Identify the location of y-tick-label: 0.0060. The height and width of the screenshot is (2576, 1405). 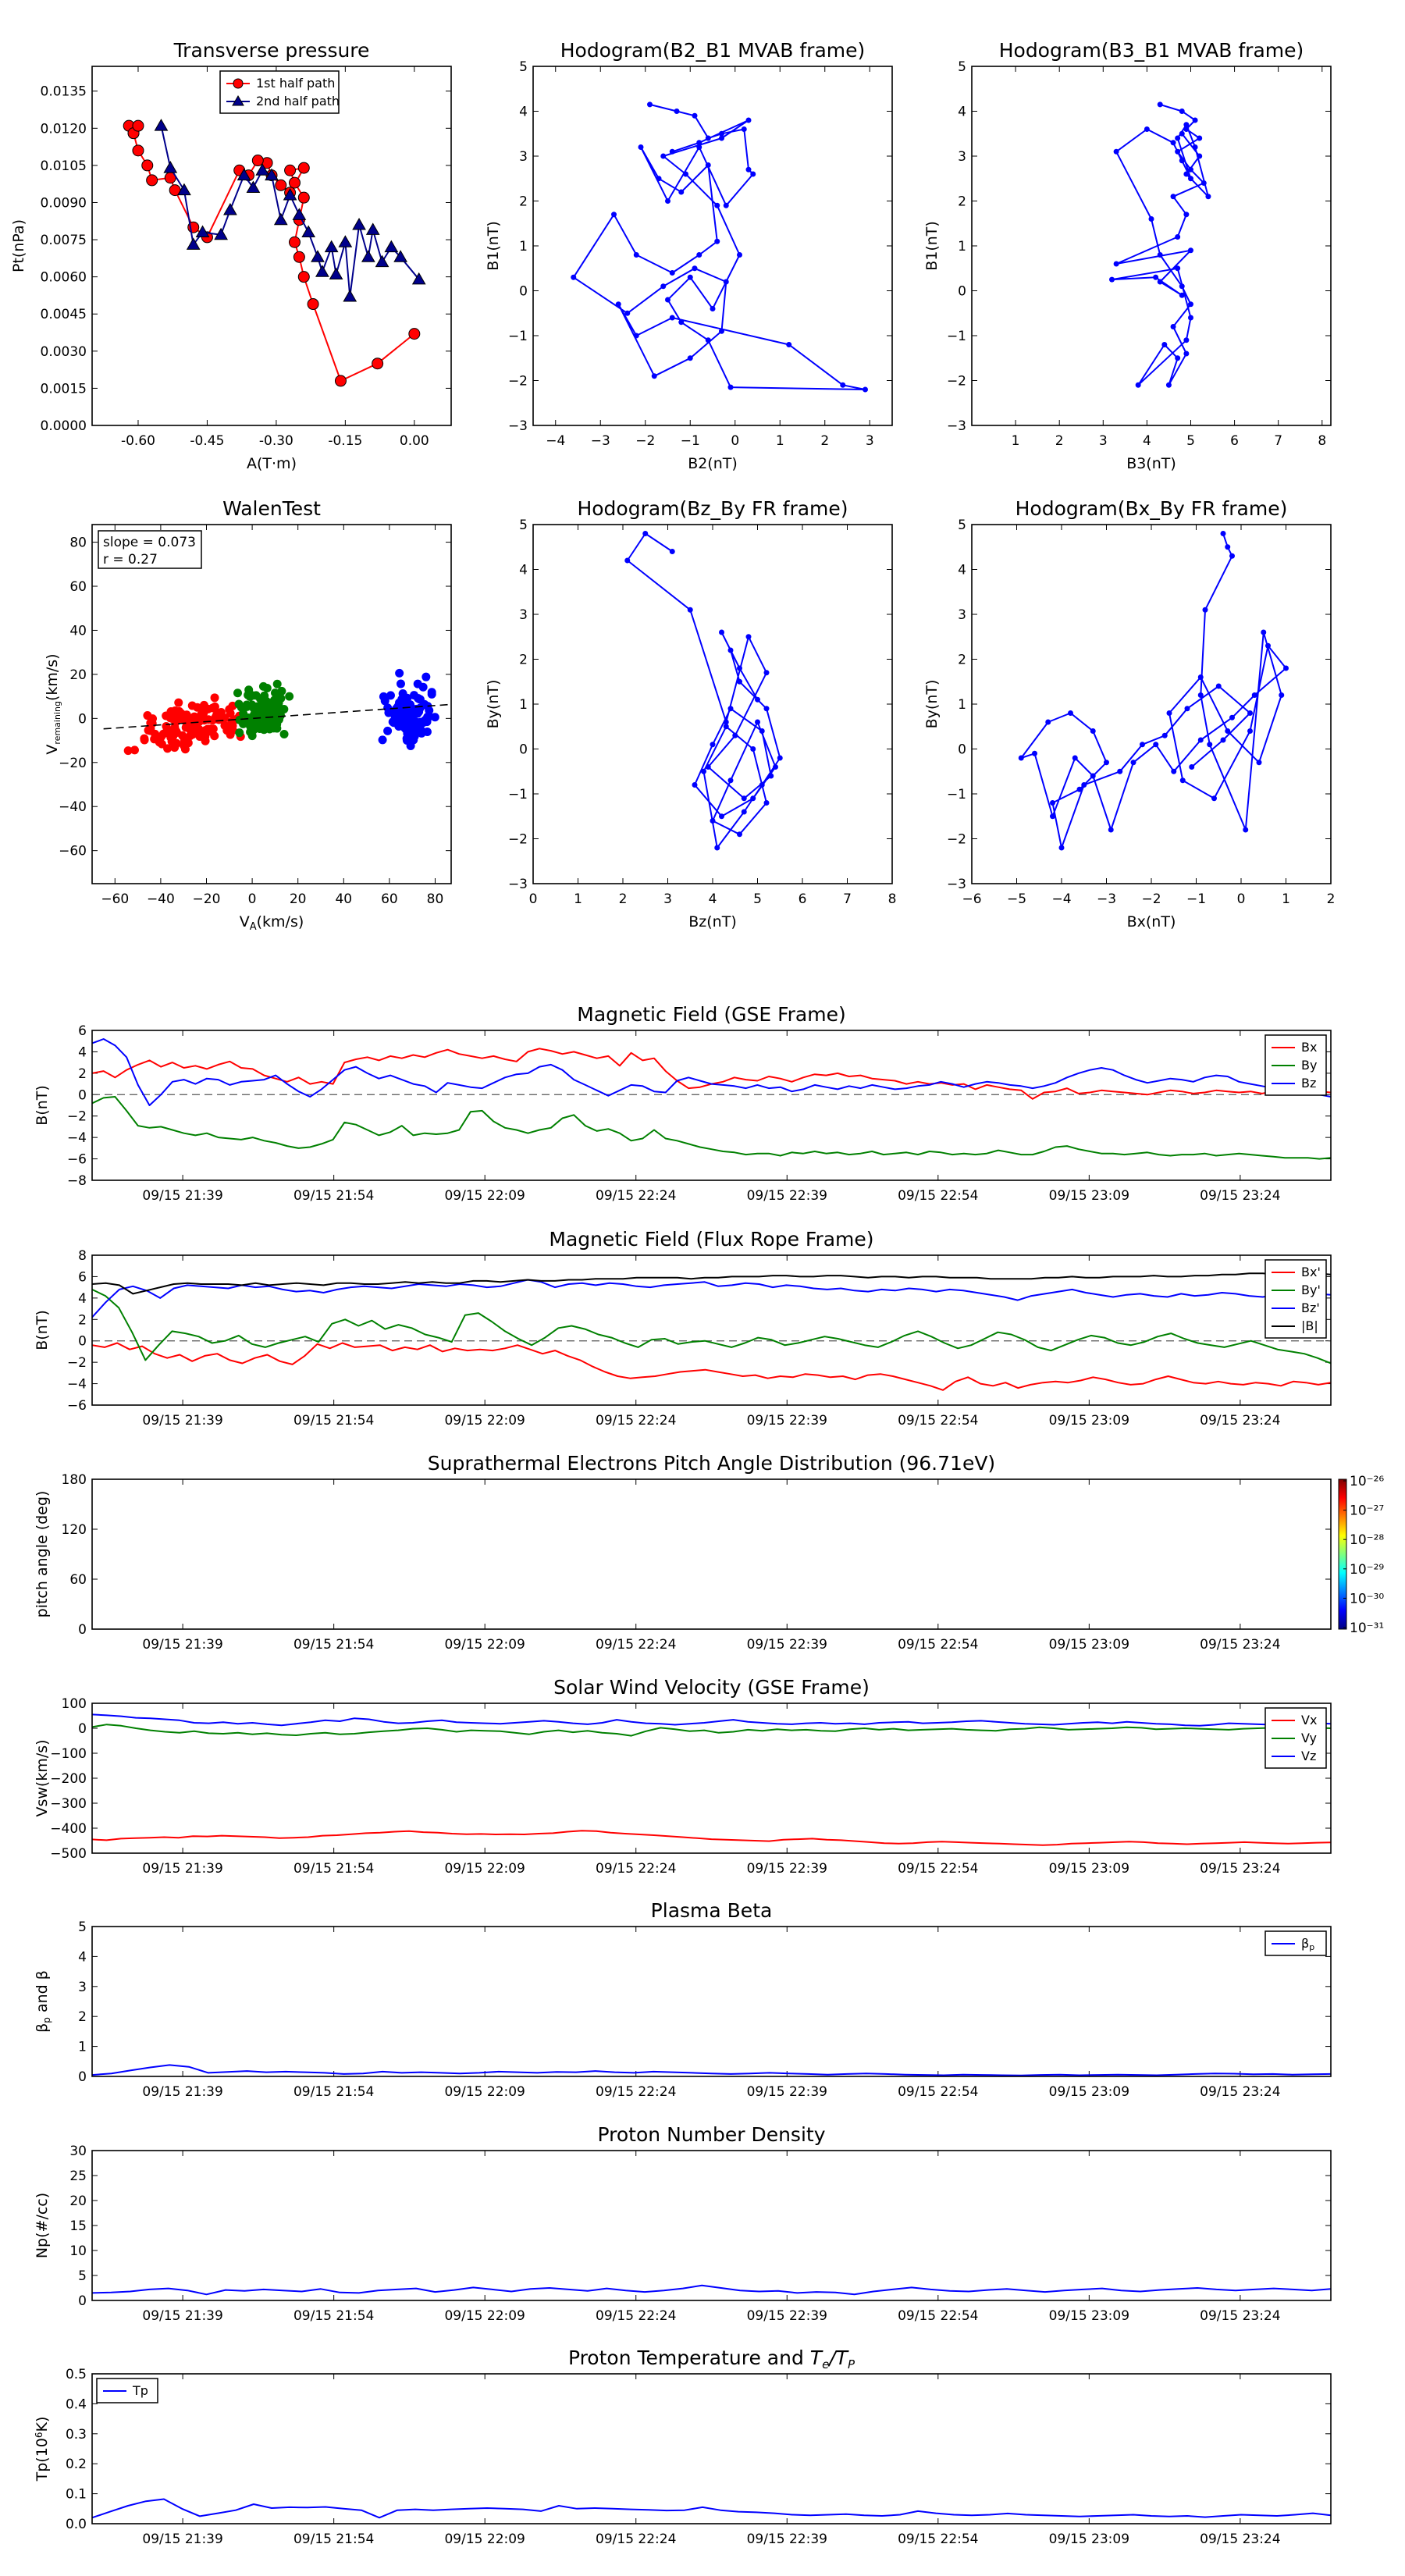
(64, 278).